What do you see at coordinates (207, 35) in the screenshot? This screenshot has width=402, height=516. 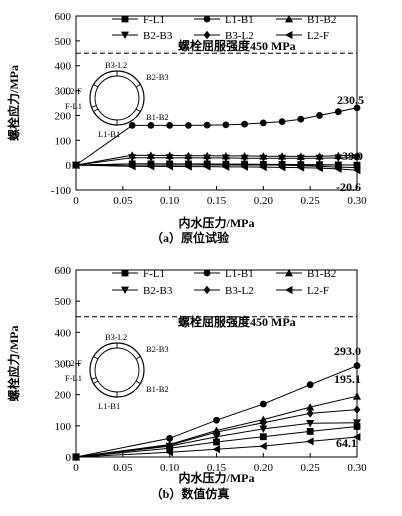 I see `legend-marker-a-B3-L2` at bounding box center [207, 35].